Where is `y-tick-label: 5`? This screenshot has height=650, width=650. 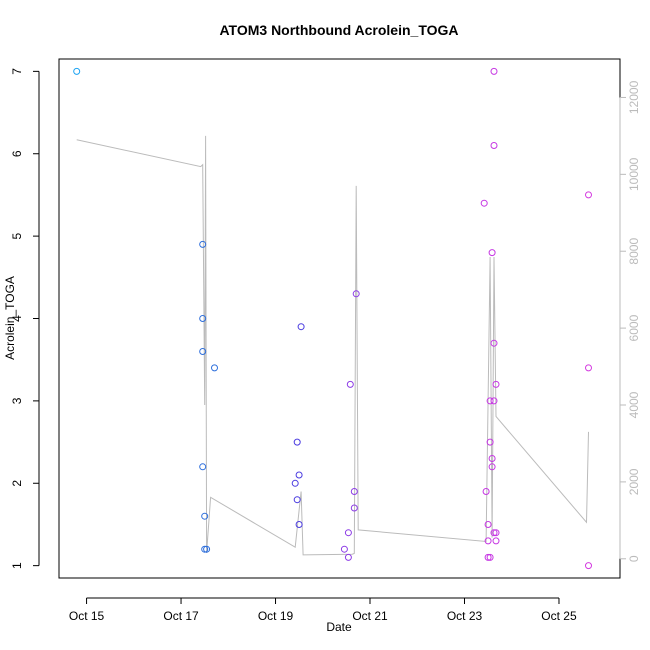 y-tick-label: 5 is located at coordinates (17, 235).